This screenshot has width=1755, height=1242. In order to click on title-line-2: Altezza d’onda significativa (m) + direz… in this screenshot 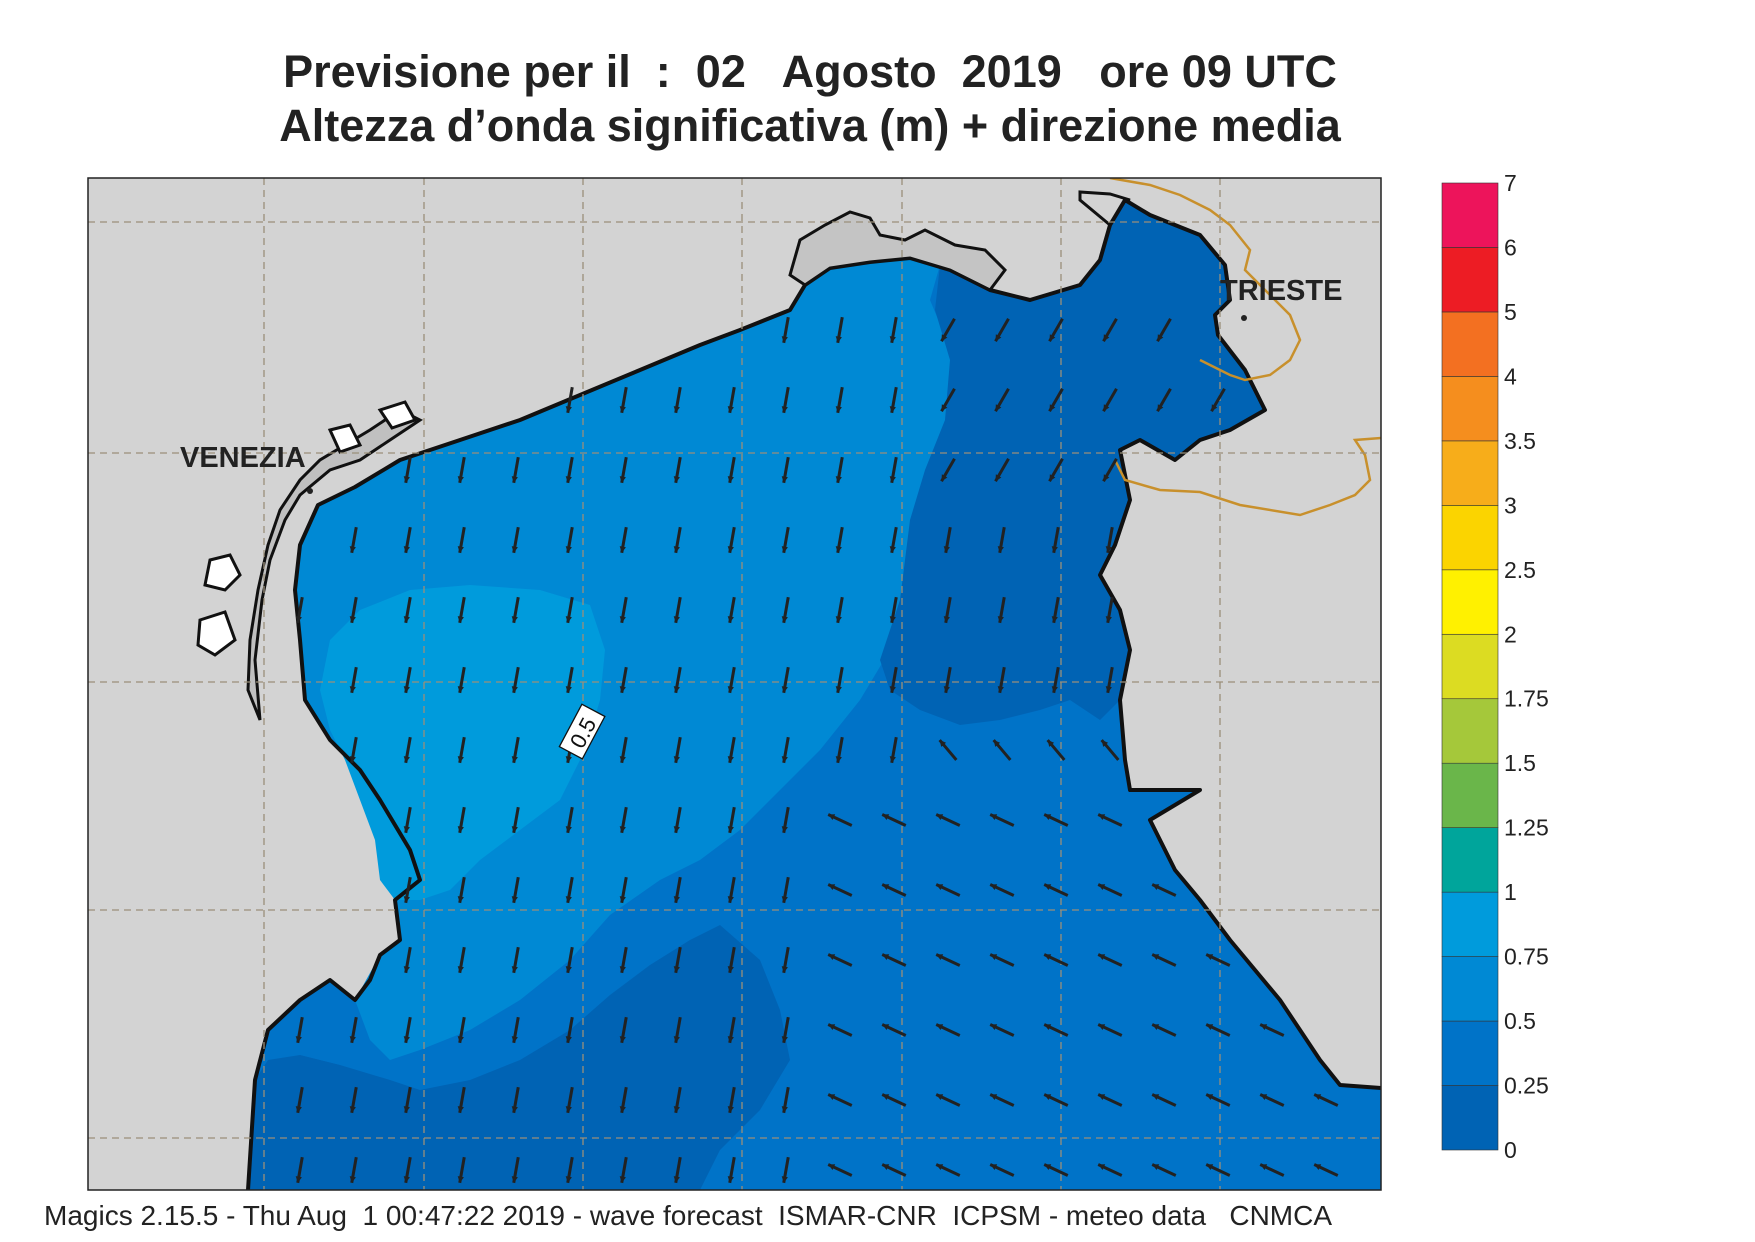, I will do `click(810, 125)`.